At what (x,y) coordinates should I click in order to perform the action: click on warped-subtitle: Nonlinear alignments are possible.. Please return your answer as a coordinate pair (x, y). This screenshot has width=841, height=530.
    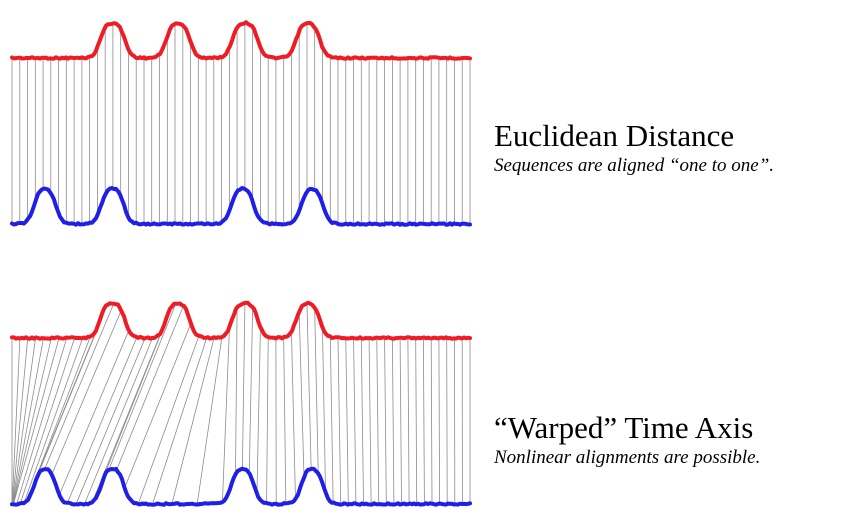
    Looking at the image, I should click on (627, 458).